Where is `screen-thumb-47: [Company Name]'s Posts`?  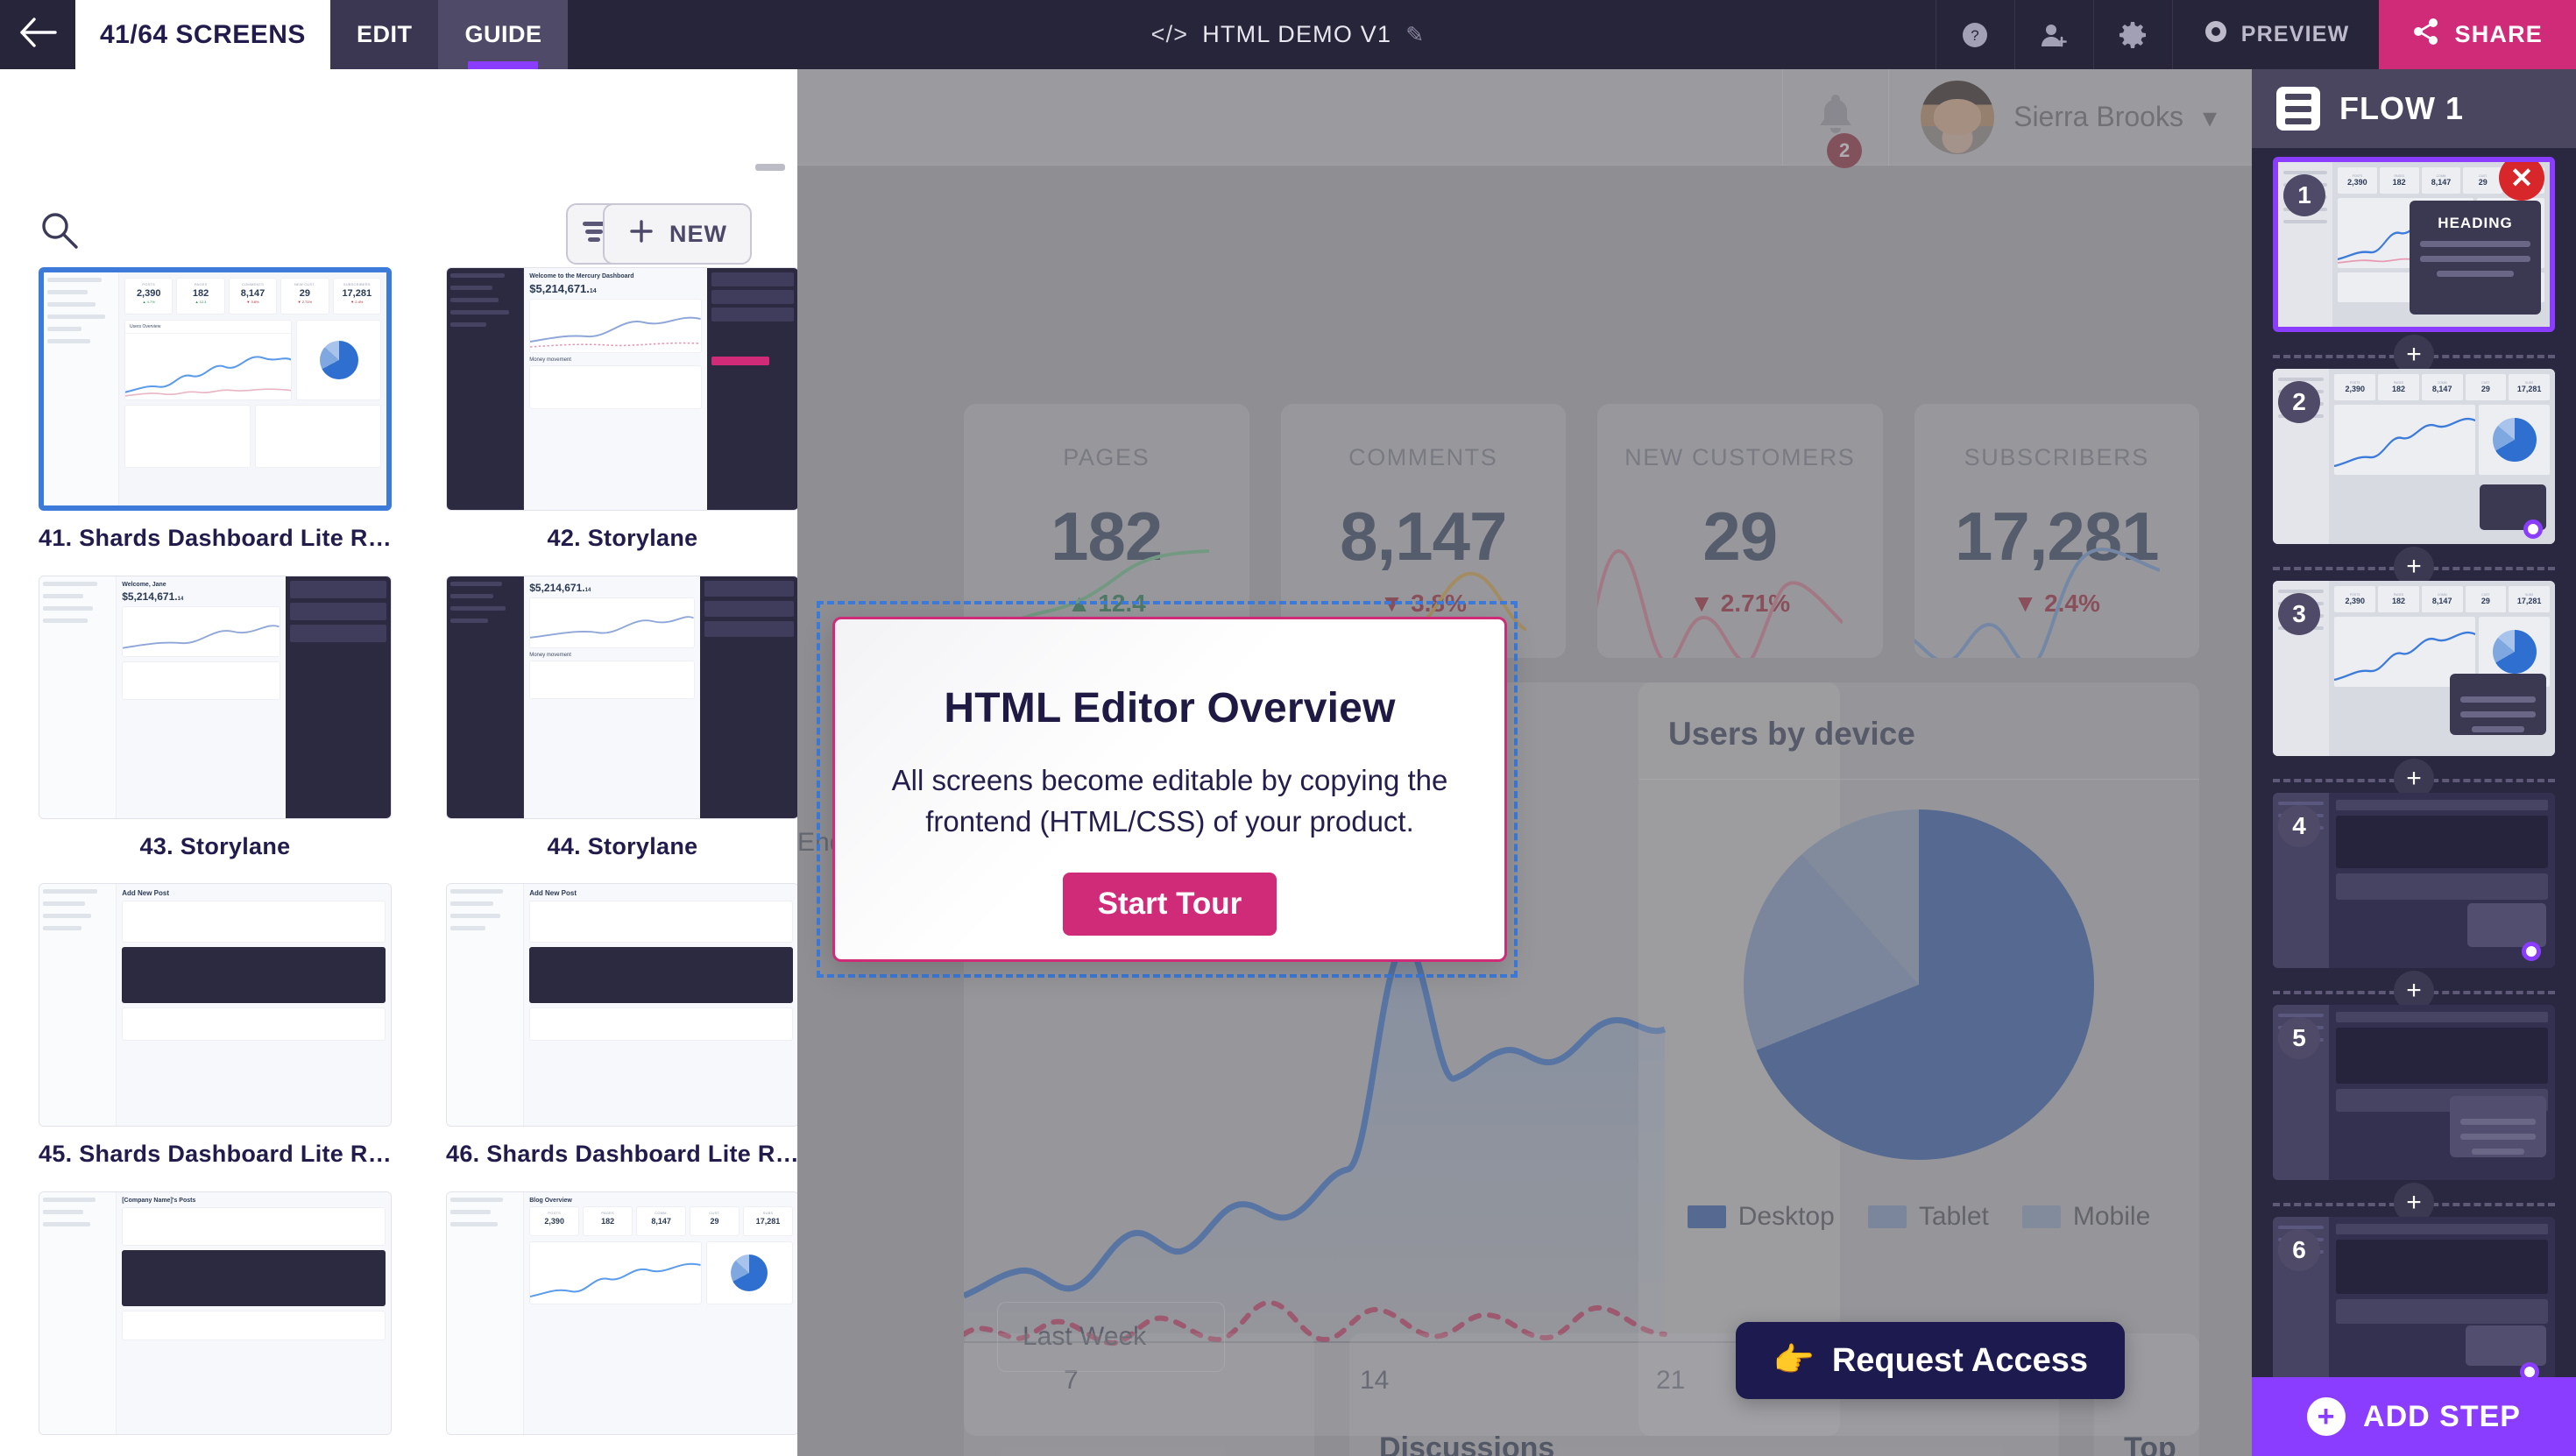
screen-thumb-47: [Company Name]'s Posts is located at coordinates (215, 1323).